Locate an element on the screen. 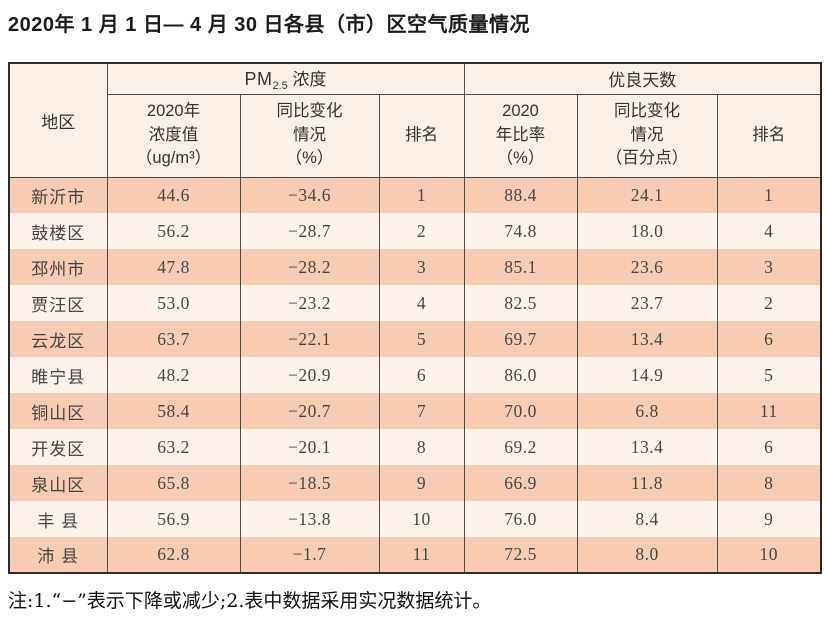 The width and height of the screenshot is (825, 620). region-cell: 贾汪区 is located at coordinates (57, 303).